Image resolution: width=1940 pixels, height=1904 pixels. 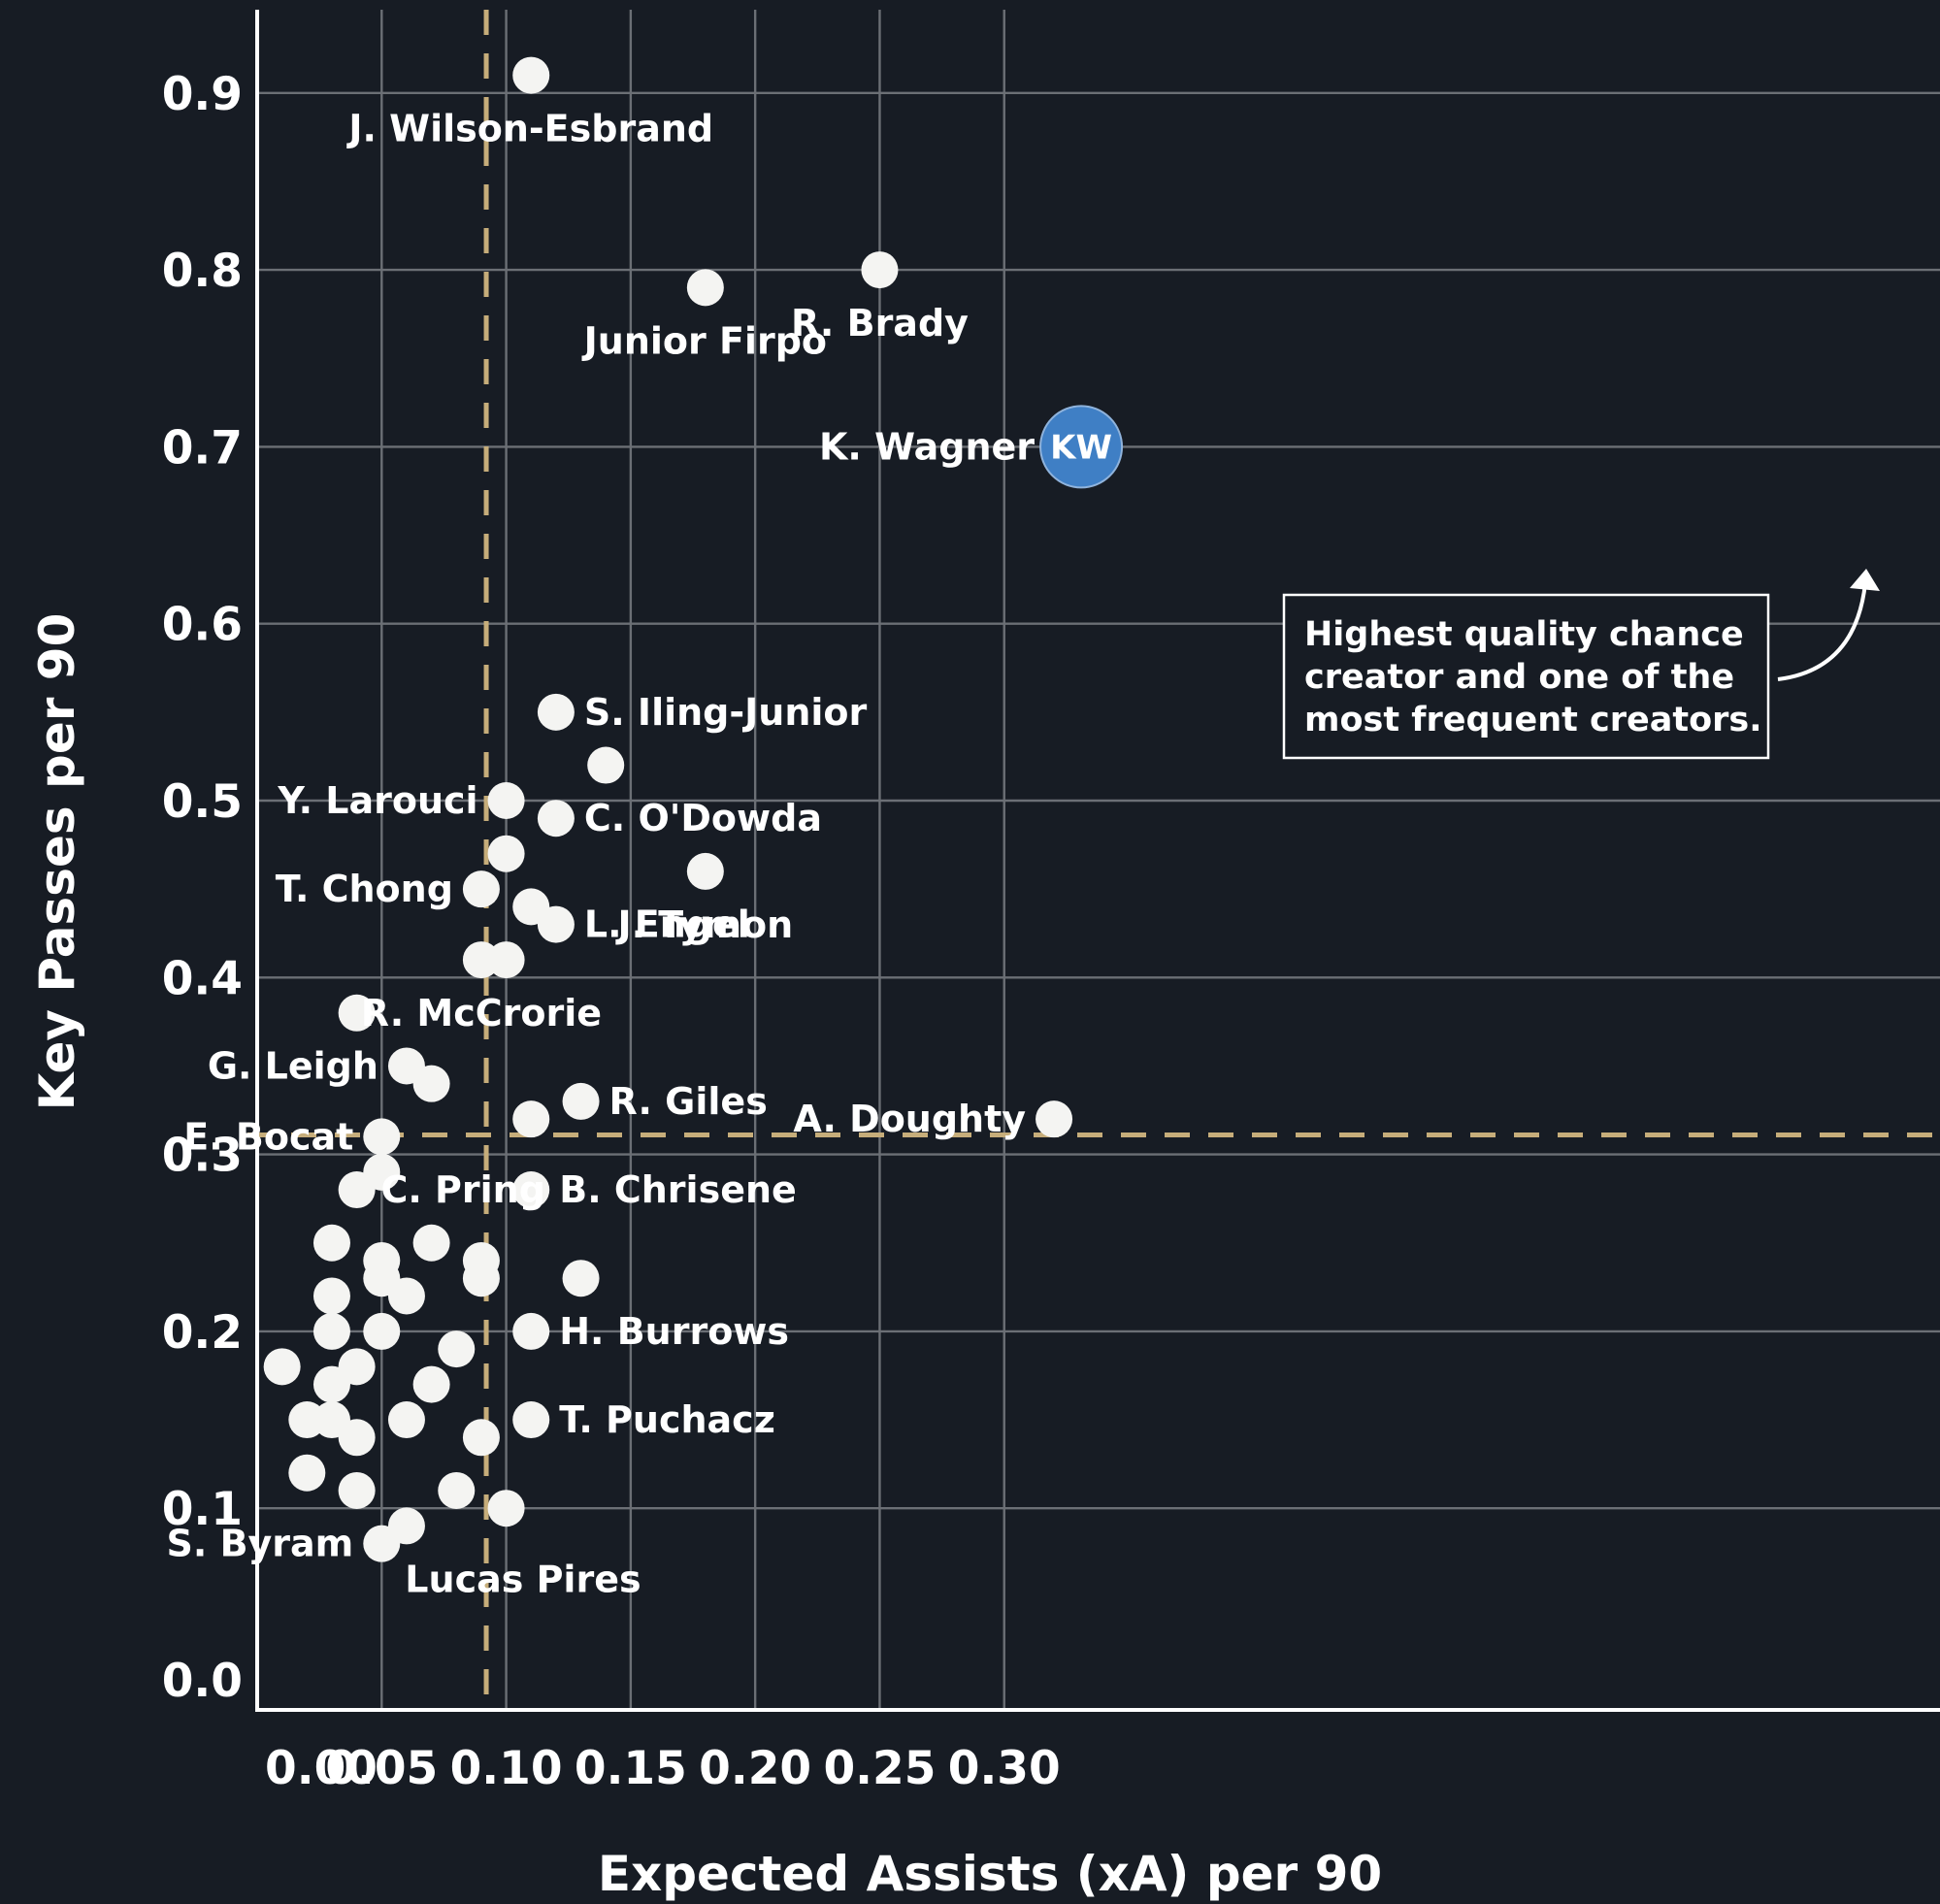 I want to click on point-label: H. Burrows, so click(x=674, y=1331).